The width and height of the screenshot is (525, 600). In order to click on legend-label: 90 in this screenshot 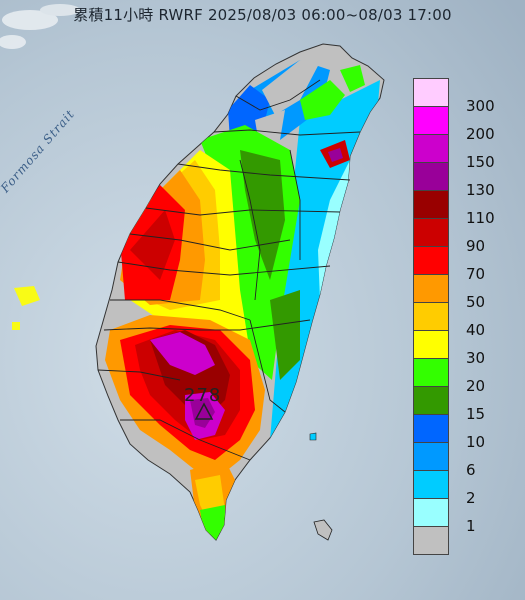, I will do `click(476, 246)`.